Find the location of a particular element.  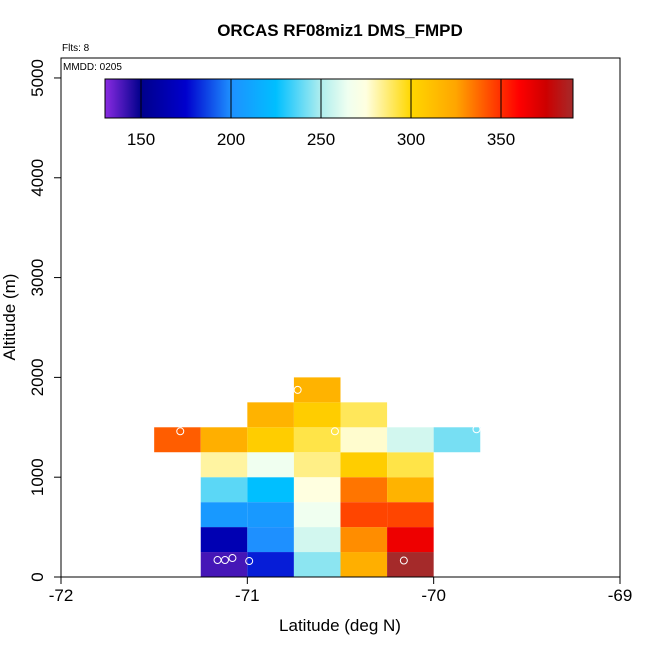

y-tick-label: 5000 is located at coordinates (37, 78).